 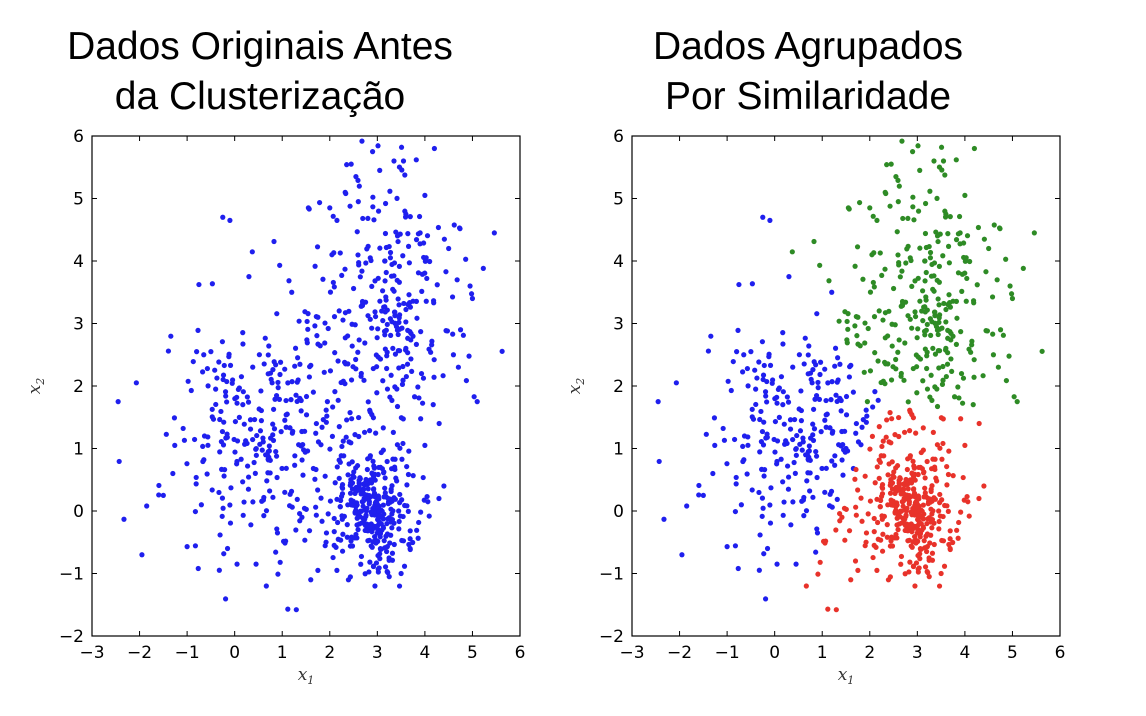 What do you see at coordinates (36, 386) in the screenshot?
I see `y-axis-label: x2` at bounding box center [36, 386].